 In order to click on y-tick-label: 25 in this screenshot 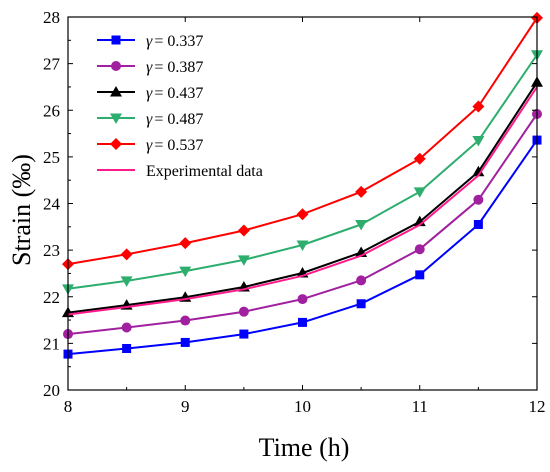, I will do `click(51, 157)`.